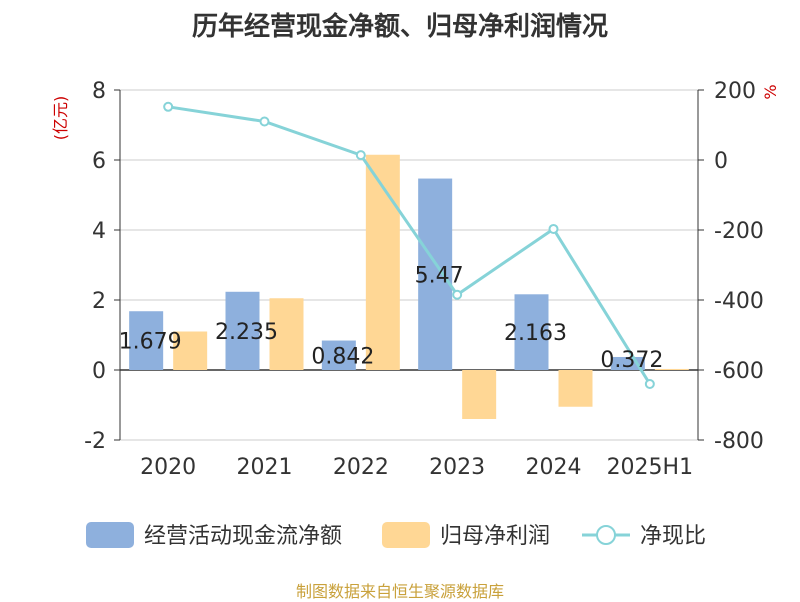 Image resolution: width=800 pixels, height=602 pixels. What do you see at coordinates (243, 536) in the screenshot?
I see `legend-label-cash-flow: 经营活动现金流净额` at bounding box center [243, 536].